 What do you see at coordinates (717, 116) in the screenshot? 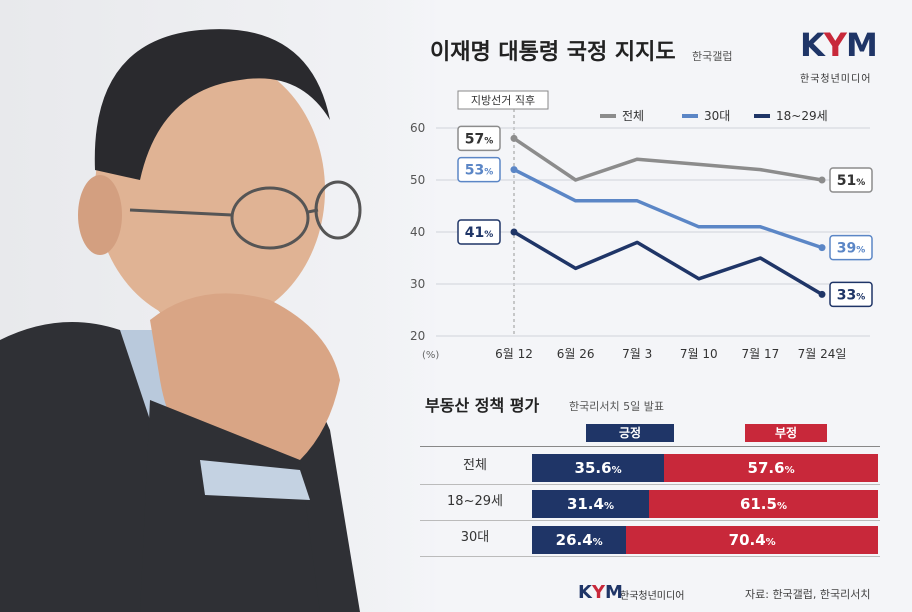
I see `legend-label: 30대` at bounding box center [717, 116].